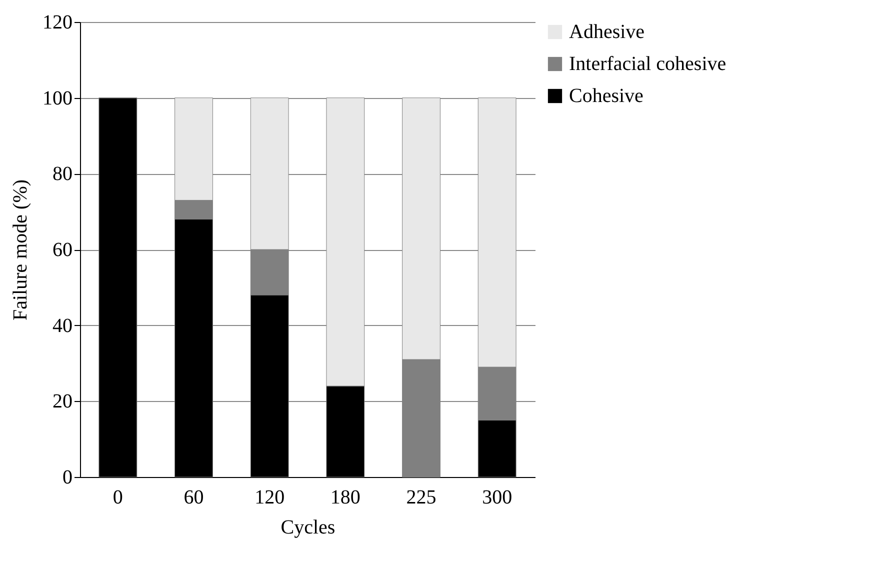  I want to click on y-axis-title: Failure mode (%), so click(21, 250).